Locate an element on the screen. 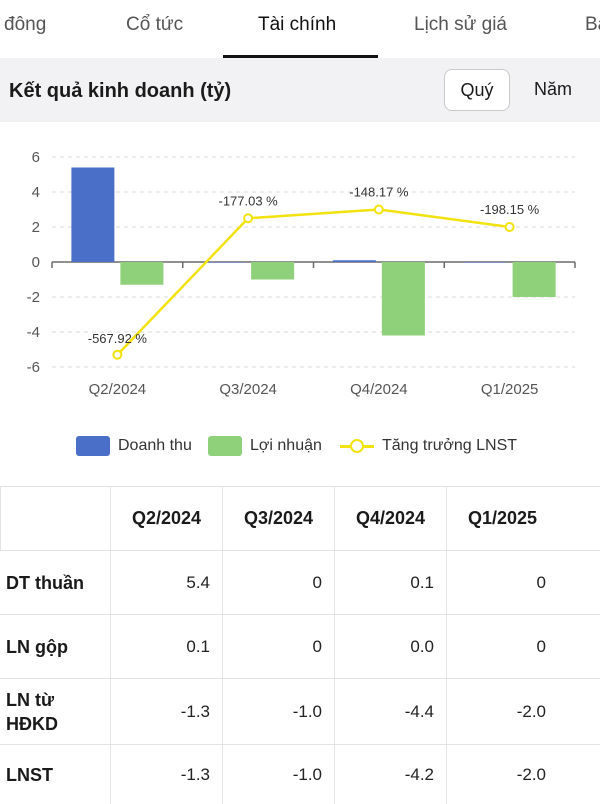 The width and height of the screenshot is (600, 804). table-row: LNST -1.3 -1.0 -4.2 -2.0 is located at coordinates (300, 774).